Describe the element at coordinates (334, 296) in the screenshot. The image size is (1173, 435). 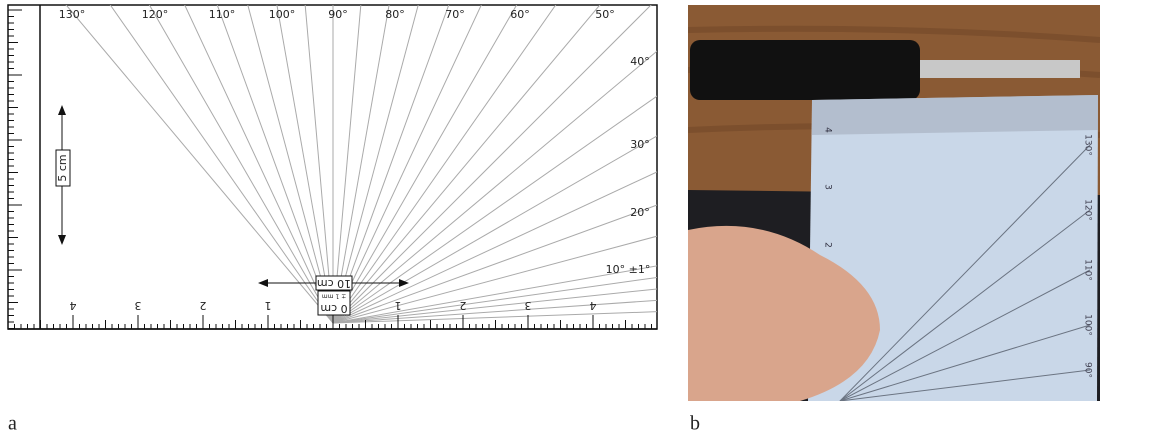
I see `precision-label: ± 1 mm` at that location.